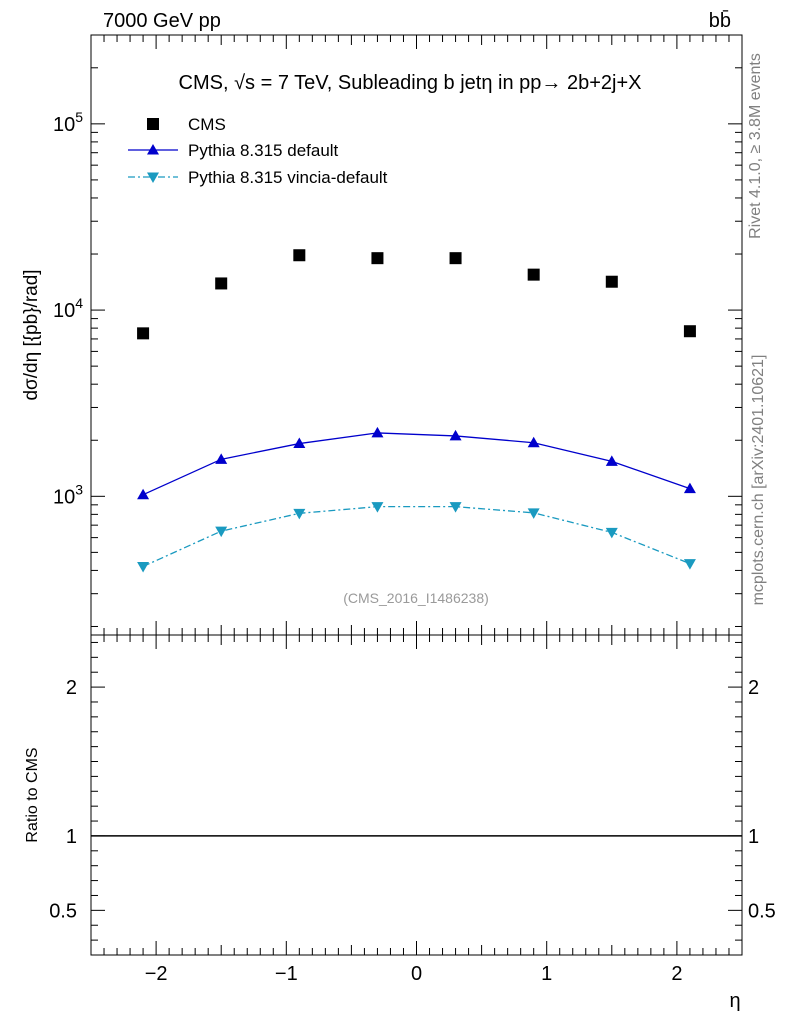  I want to click on ratio-y-tick-label-left: 2, so click(71, 688).